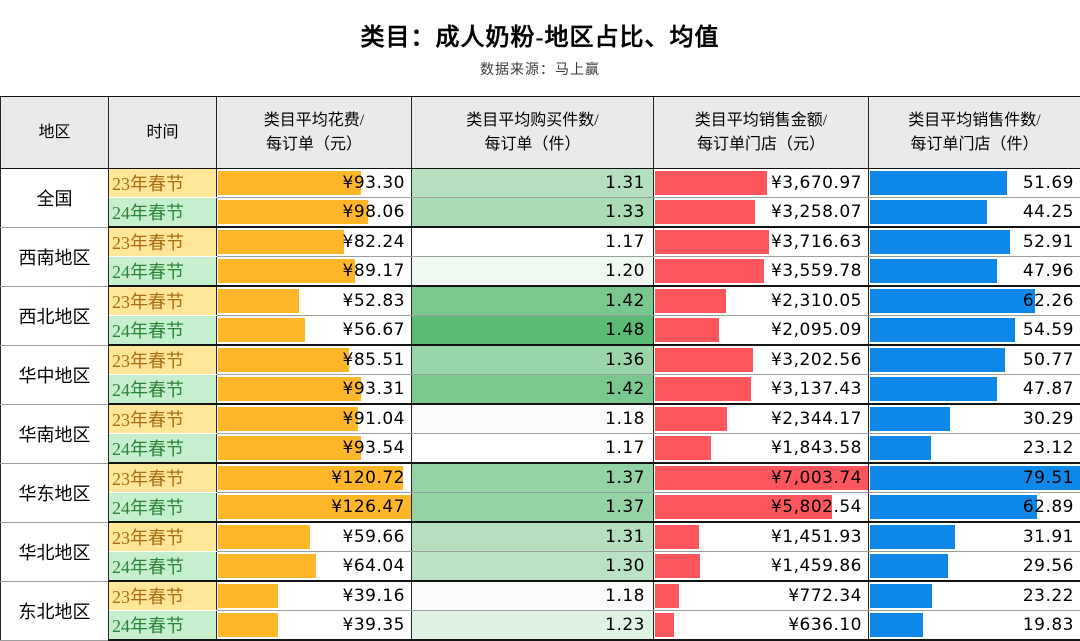 The height and width of the screenshot is (641, 1080). Describe the element at coordinates (974, 449) in the screenshot. I see `avg-units-cell: 23.12` at that location.